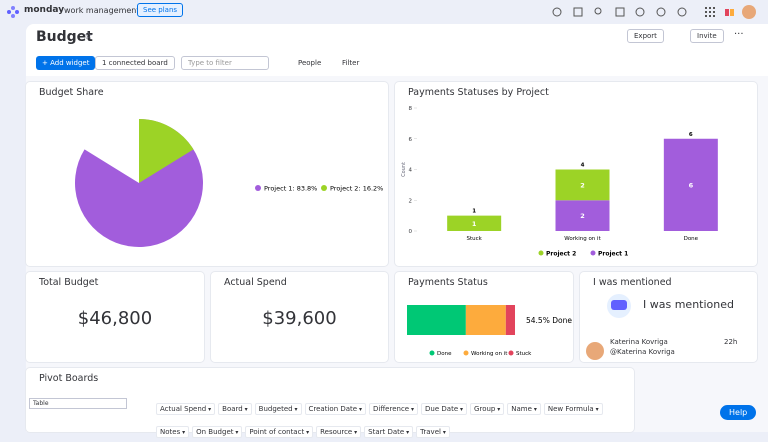 The height and width of the screenshot is (442, 768). Describe the element at coordinates (639, 342) in the screenshot. I see `mention-name: Katerina Kovriga` at that location.